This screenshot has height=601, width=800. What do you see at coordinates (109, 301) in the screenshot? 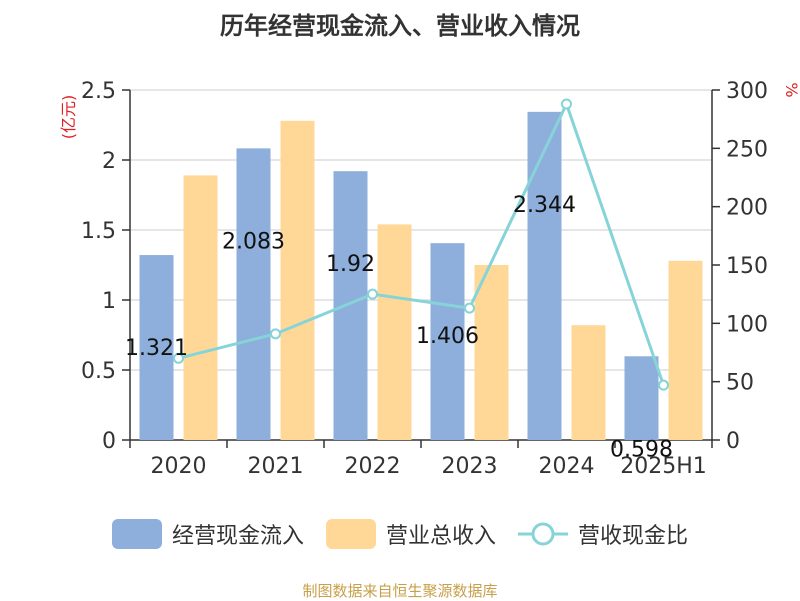
I see `y-left-tick-label: 1` at bounding box center [109, 301].